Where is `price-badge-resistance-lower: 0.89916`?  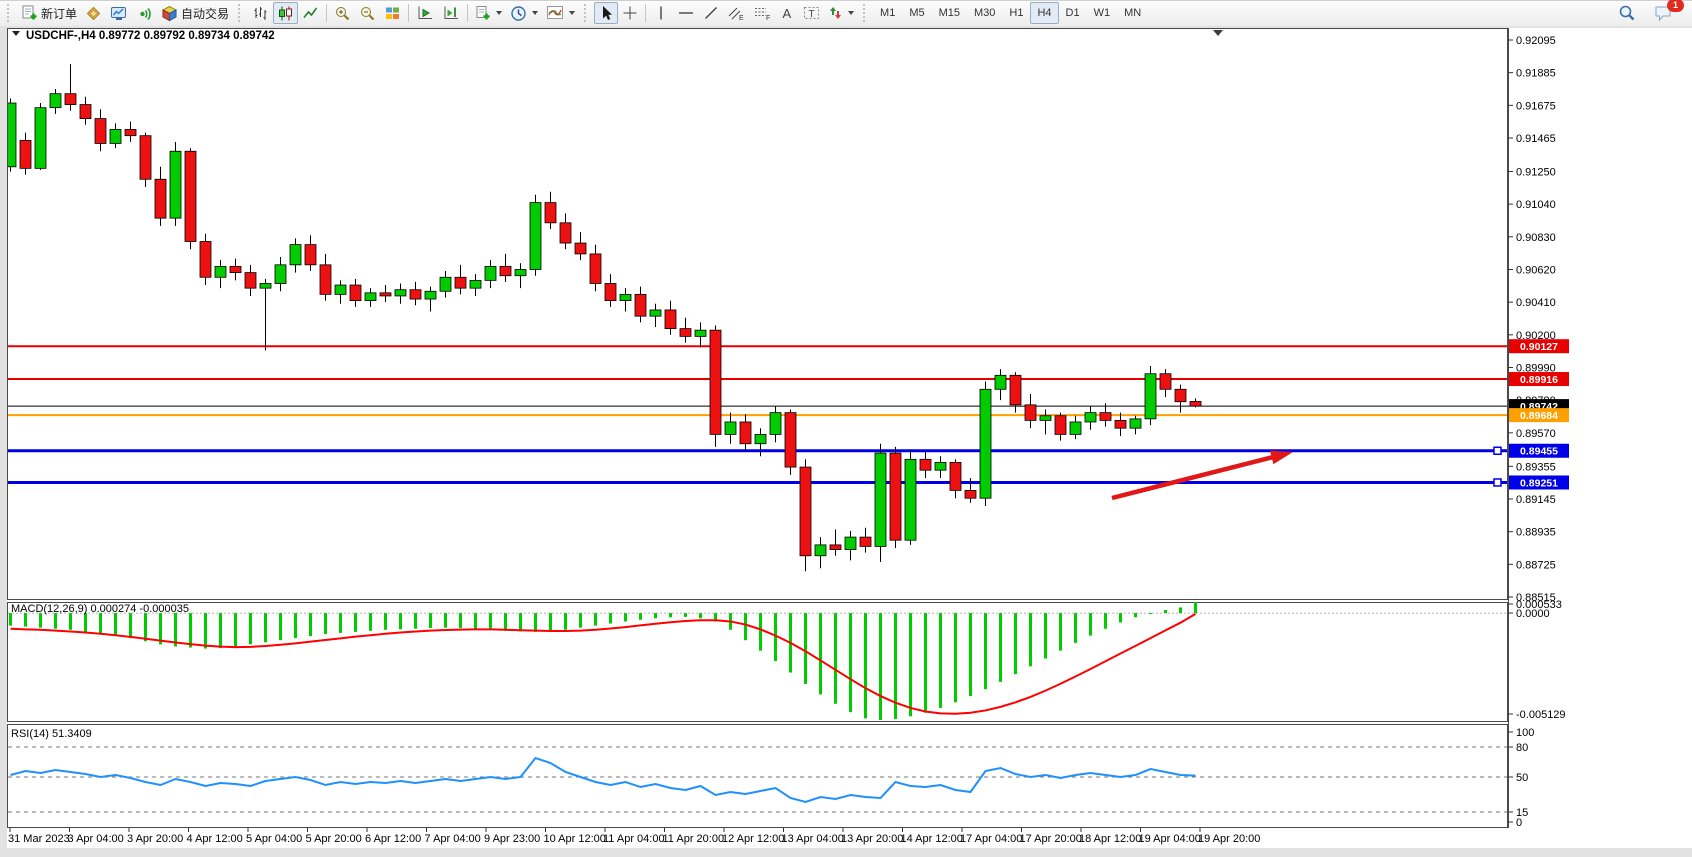 price-badge-resistance-lower: 0.89916 is located at coordinates (1539, 379).